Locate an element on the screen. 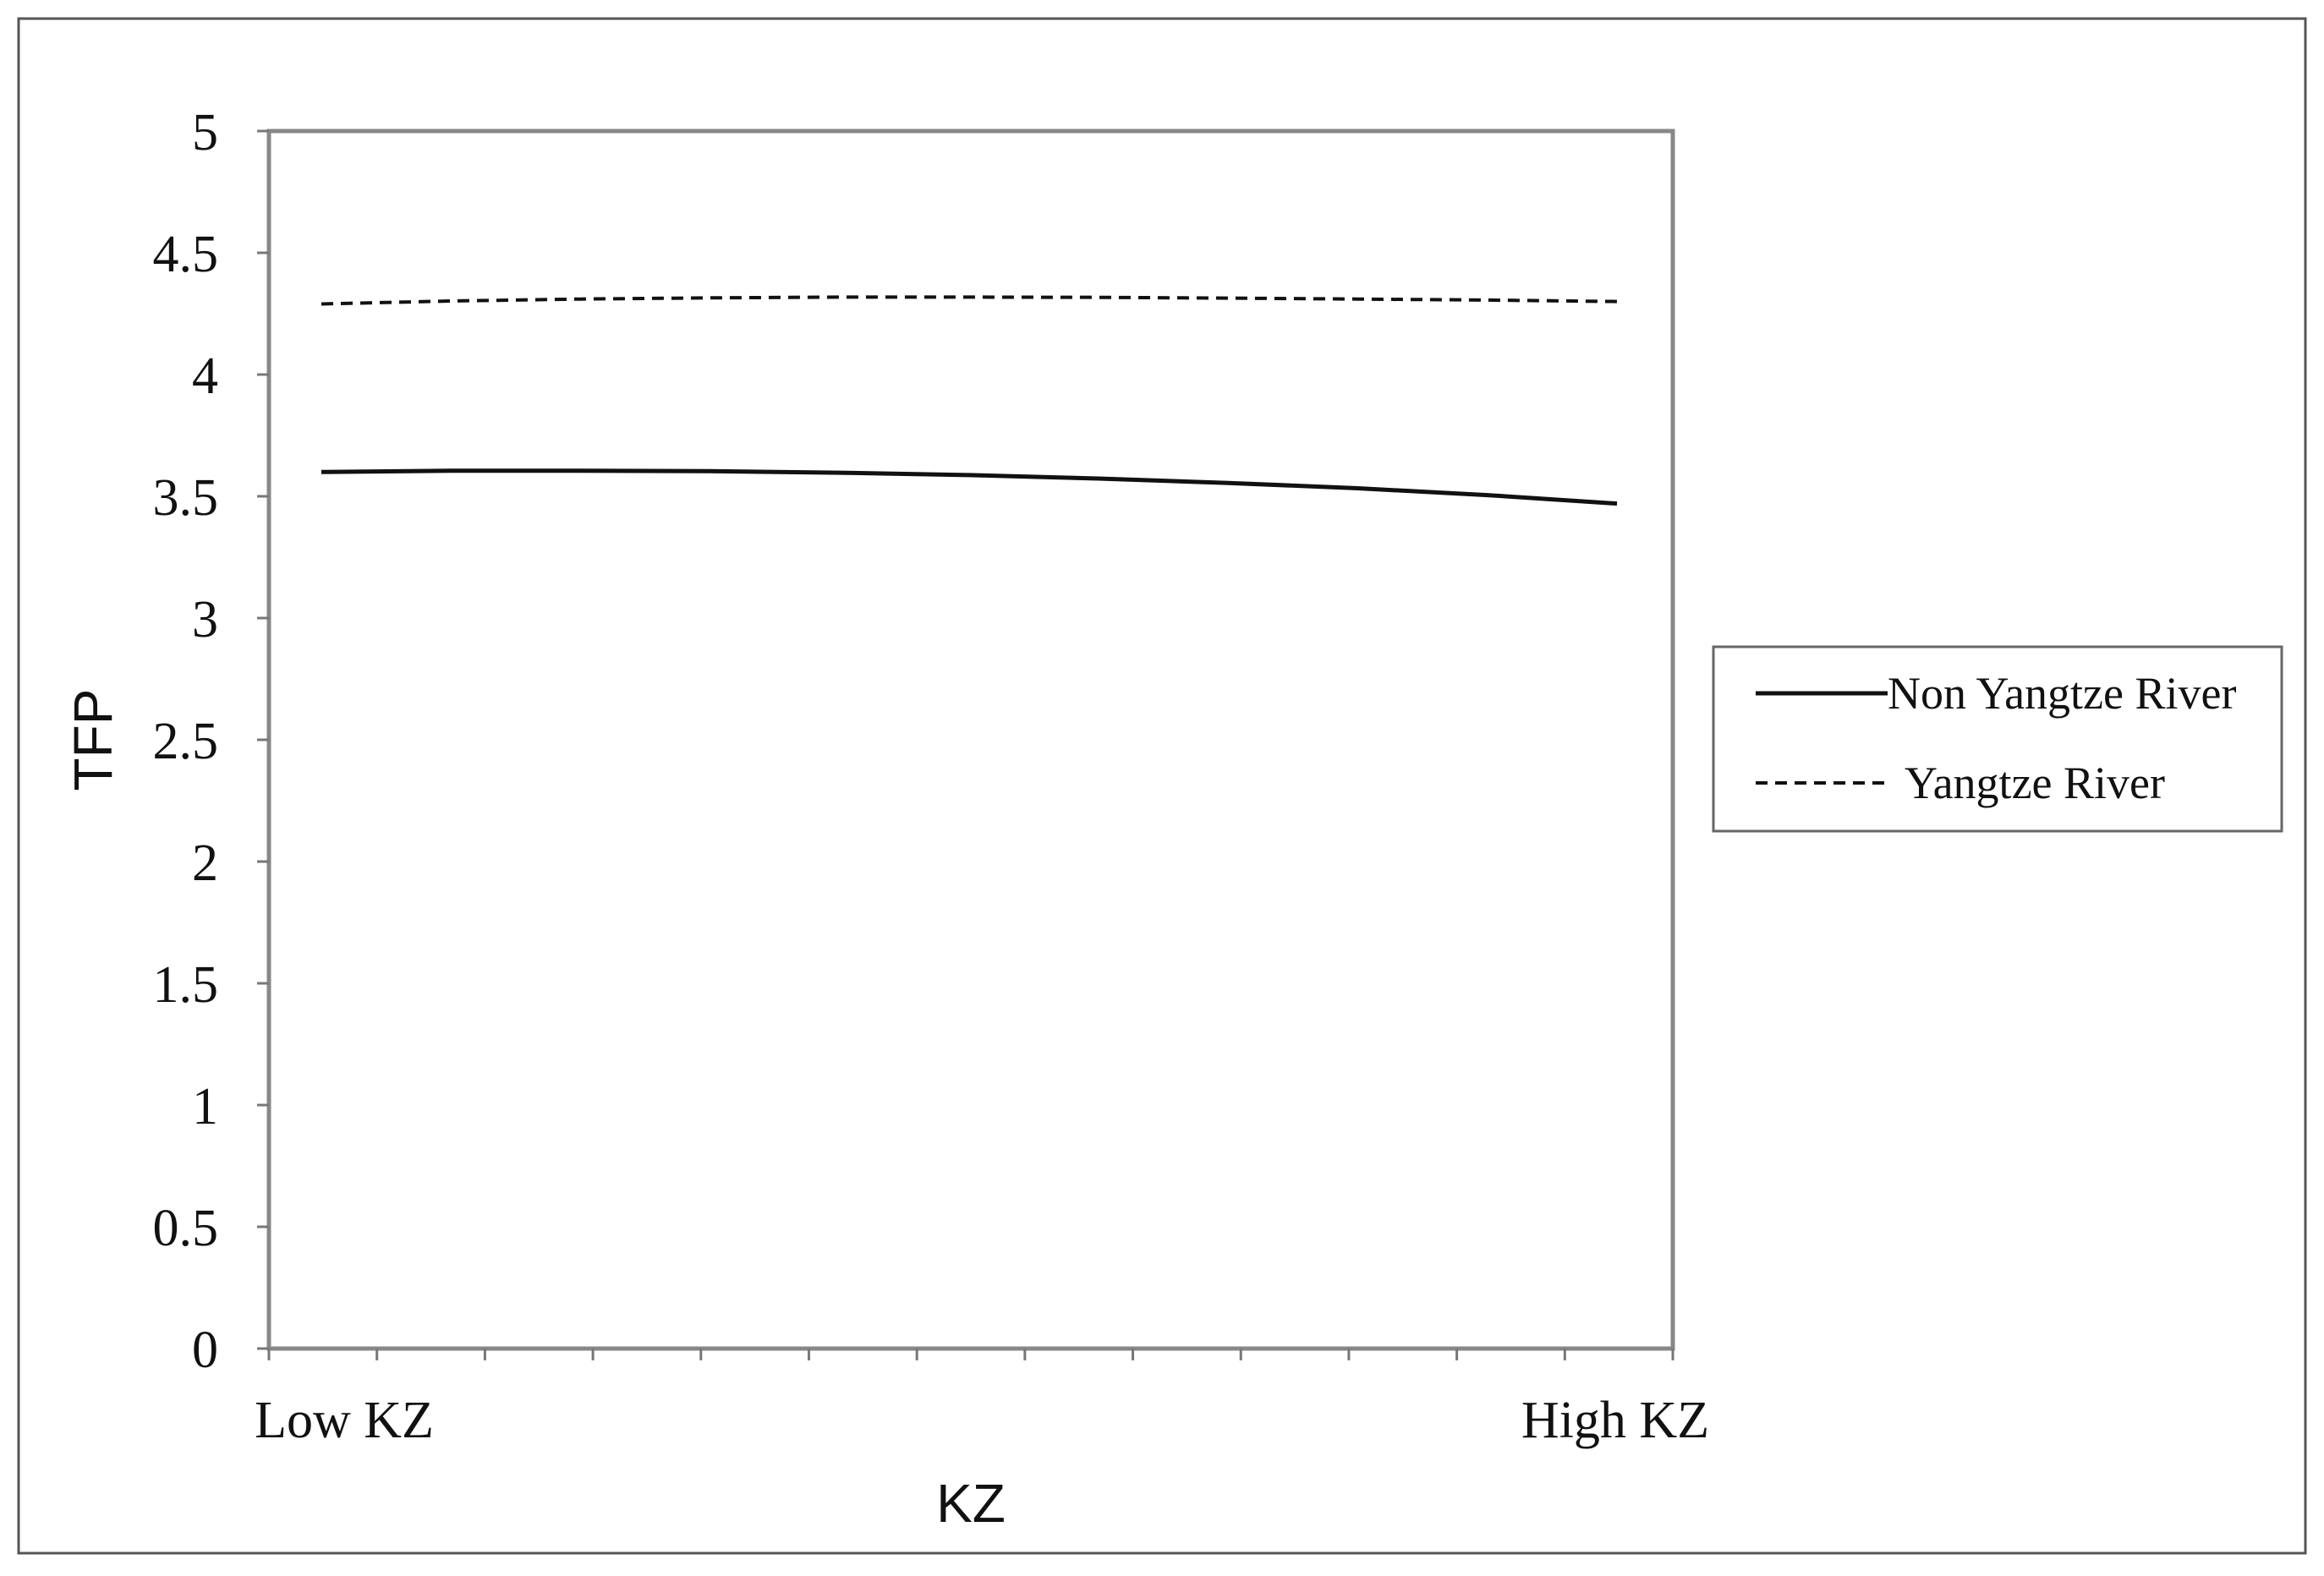 The height and width of the screenshot is (1576, 2324). y-axis: 0 0.5 1 1.5 2 2.5 3 3.5 4 4.5 5 is located at coordinates (211, 741).